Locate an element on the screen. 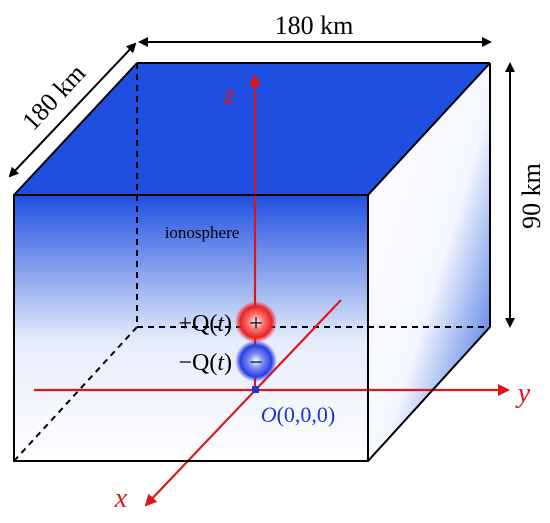  negative-charge-label: −Q(t) is located at coordinates (205, 363).